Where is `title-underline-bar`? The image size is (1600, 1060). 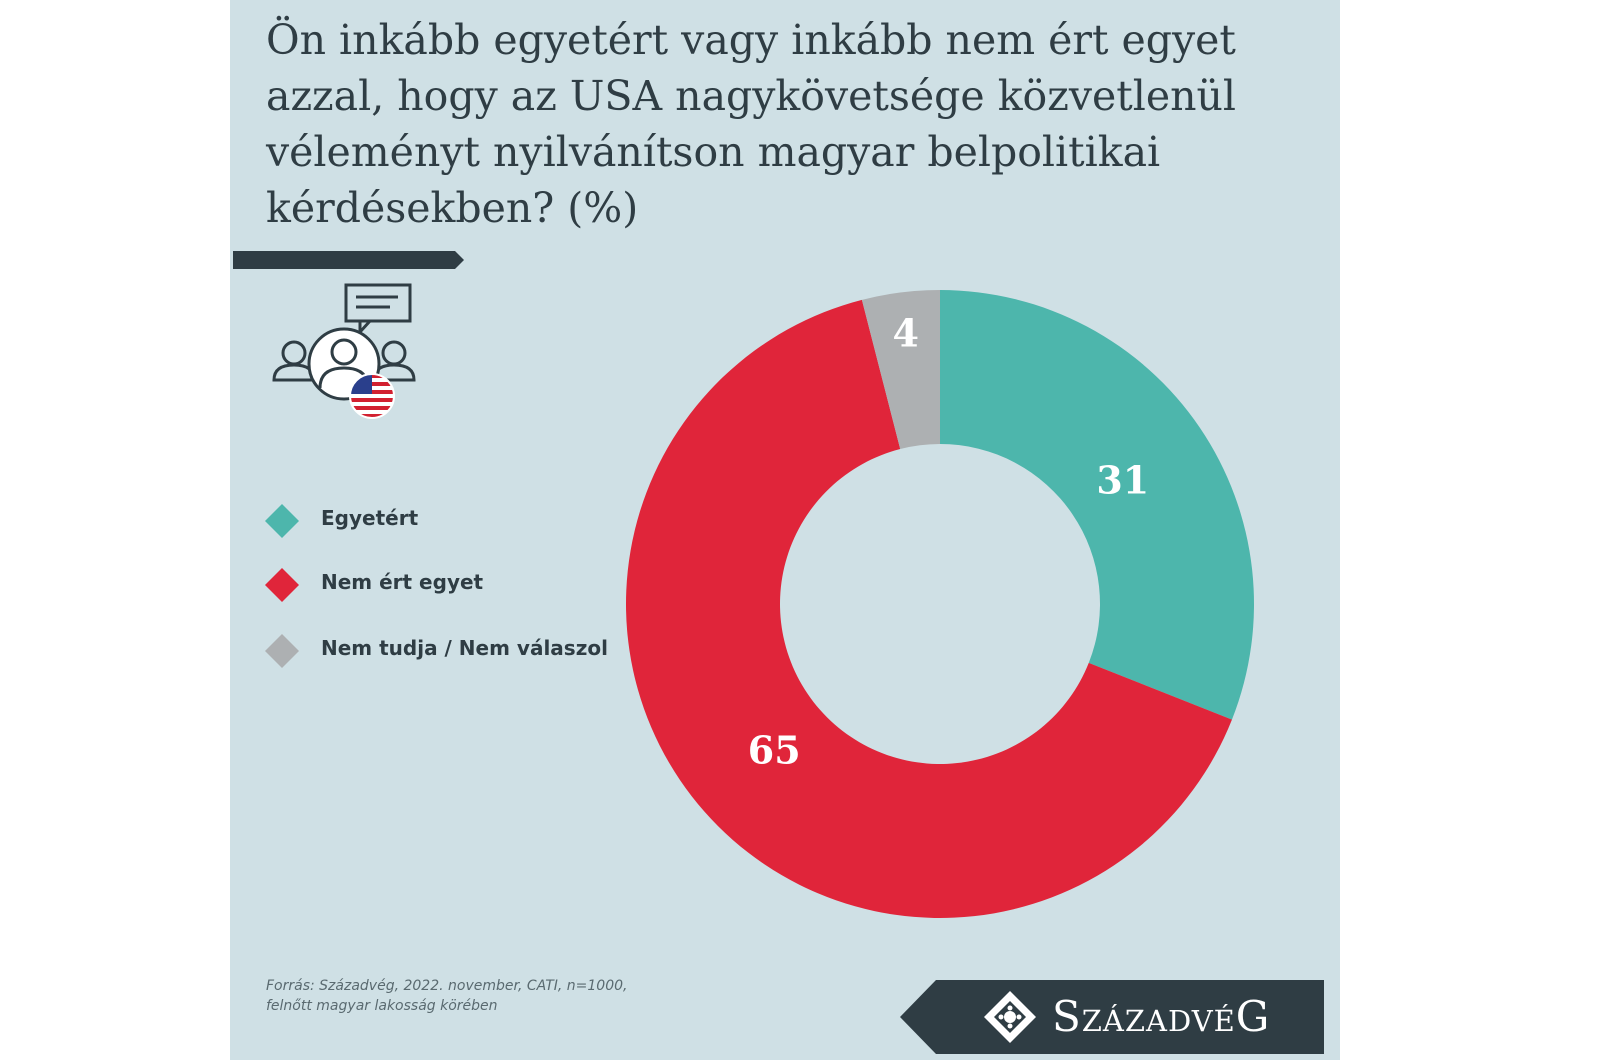 title-underline-bar is located at coordinates (348, 260).